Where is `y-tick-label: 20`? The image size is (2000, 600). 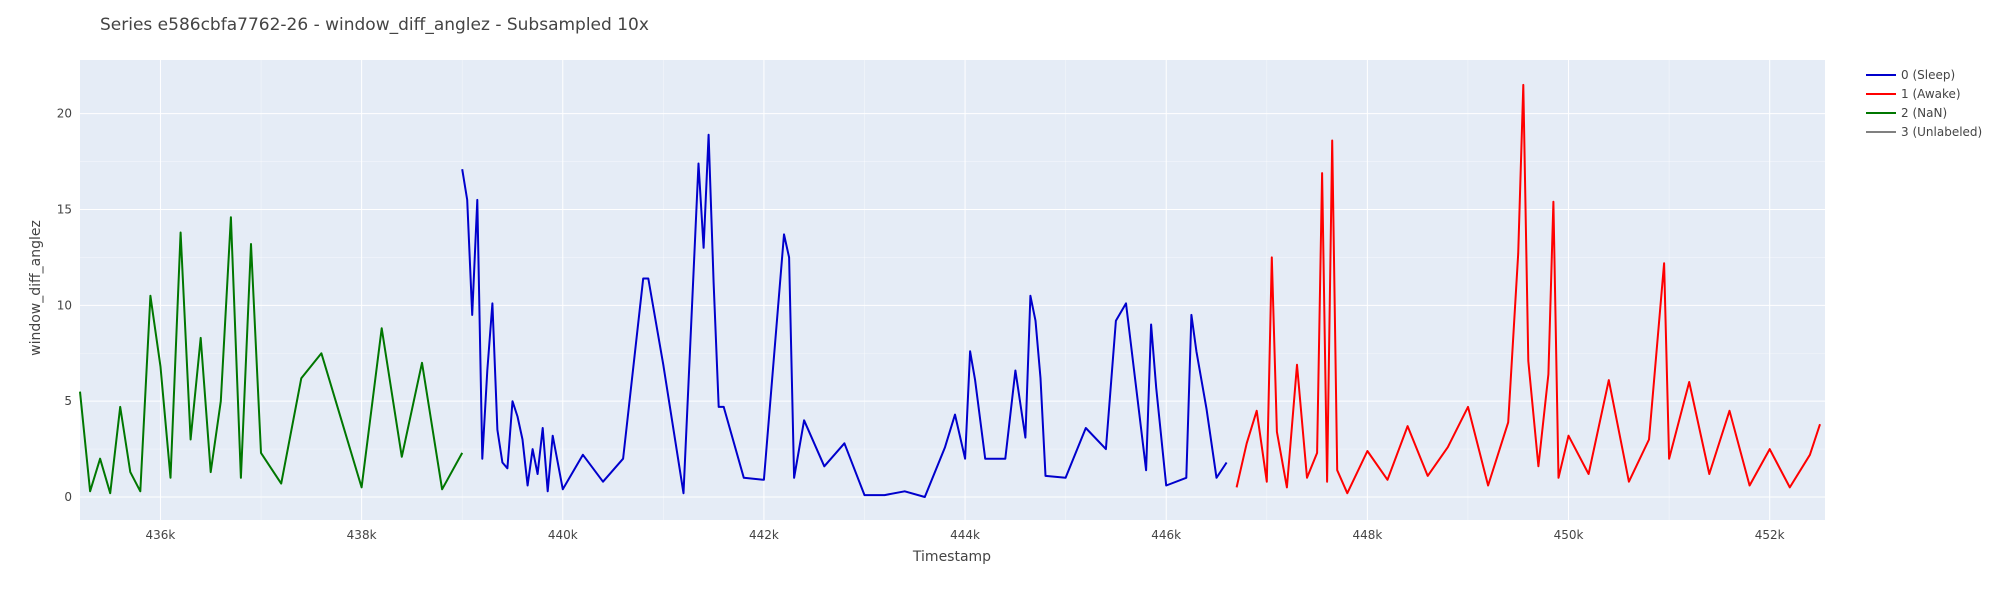
y-tick-label: 20 is located at coordinates (64, 114).